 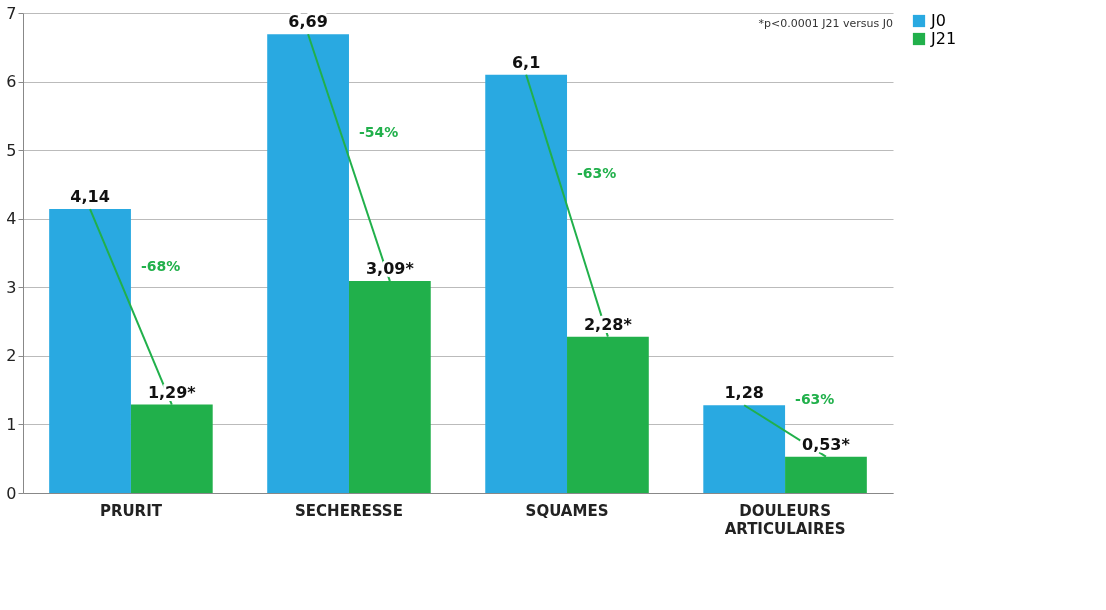 What do you see at coordinates (11, 82) in the screenshot?
I see `y-tick-label: 6` at bounding box center [11, 82].